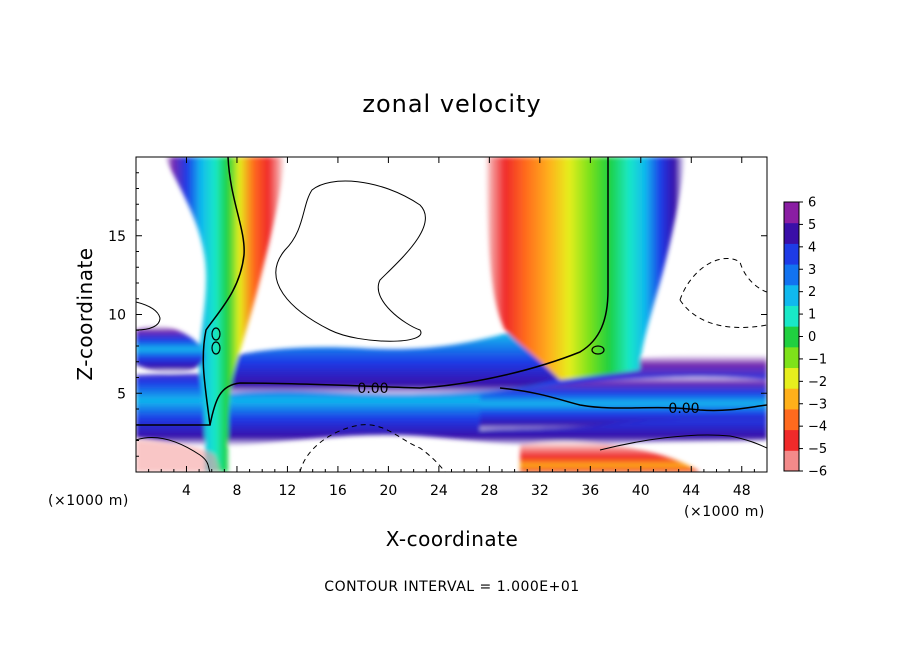  I want to click on contour-dashed-bottom, so click(372, 448).